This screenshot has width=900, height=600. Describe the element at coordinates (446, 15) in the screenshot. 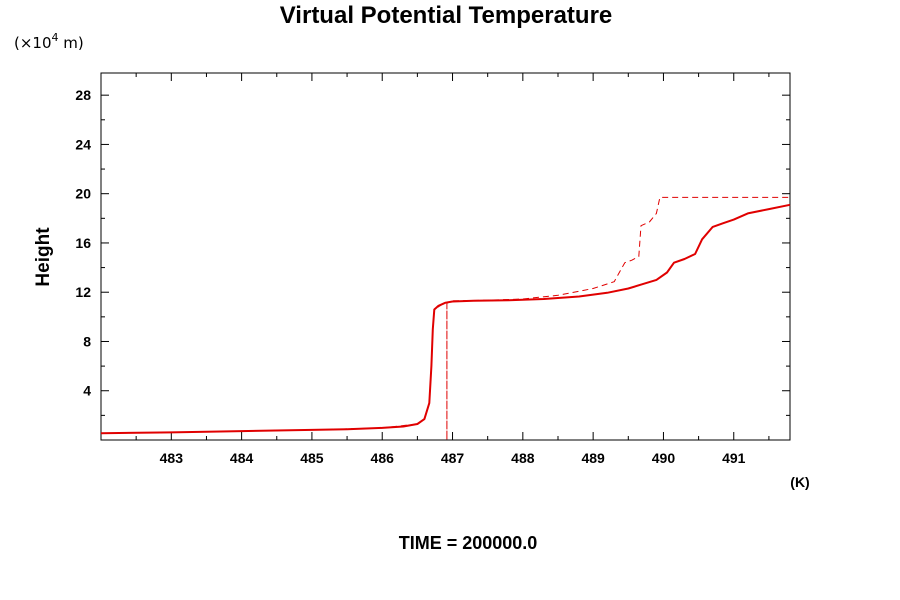

I see `chart-title: Virtual Potential Temperature` at that location.